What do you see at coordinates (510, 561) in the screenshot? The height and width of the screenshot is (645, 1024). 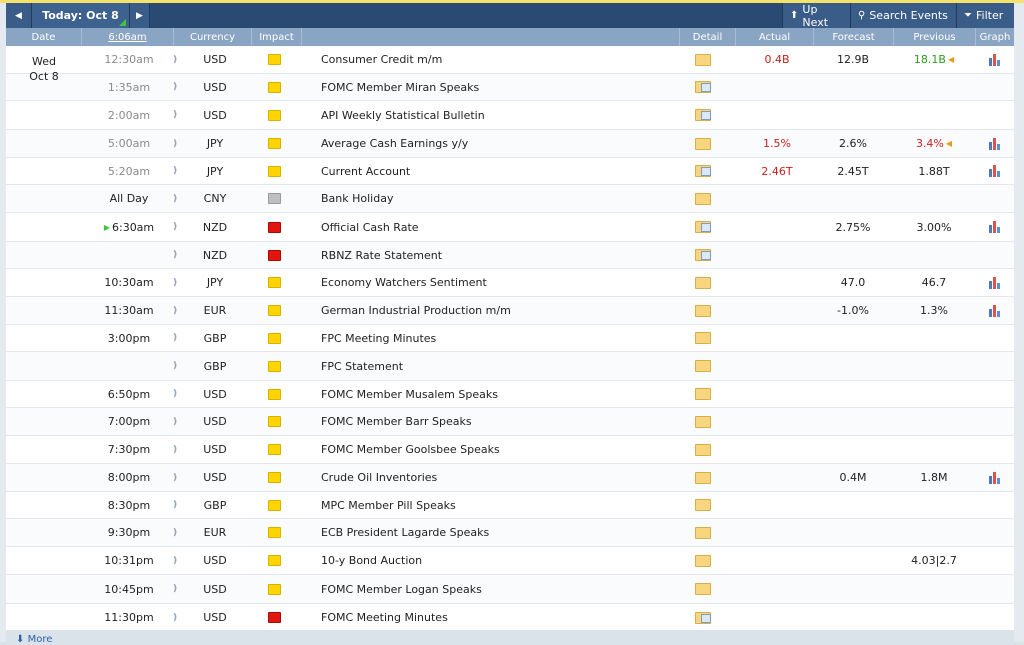 I see `event-row: 10:31pm ❫ USD 10-y Bond Auction 4.03|2.7` at bounding box center [510, 561].